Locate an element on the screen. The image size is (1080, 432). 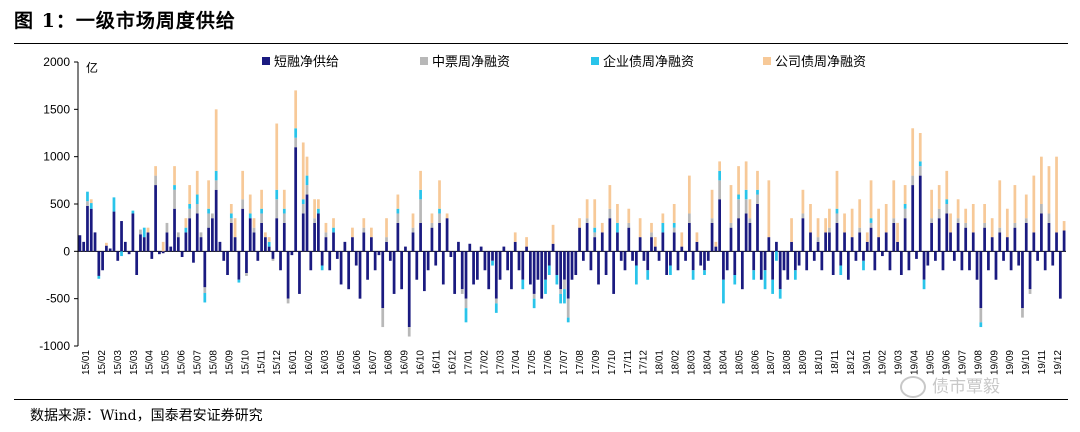
x-tick-label: 19/10 is located at coordinates (1026, 362).